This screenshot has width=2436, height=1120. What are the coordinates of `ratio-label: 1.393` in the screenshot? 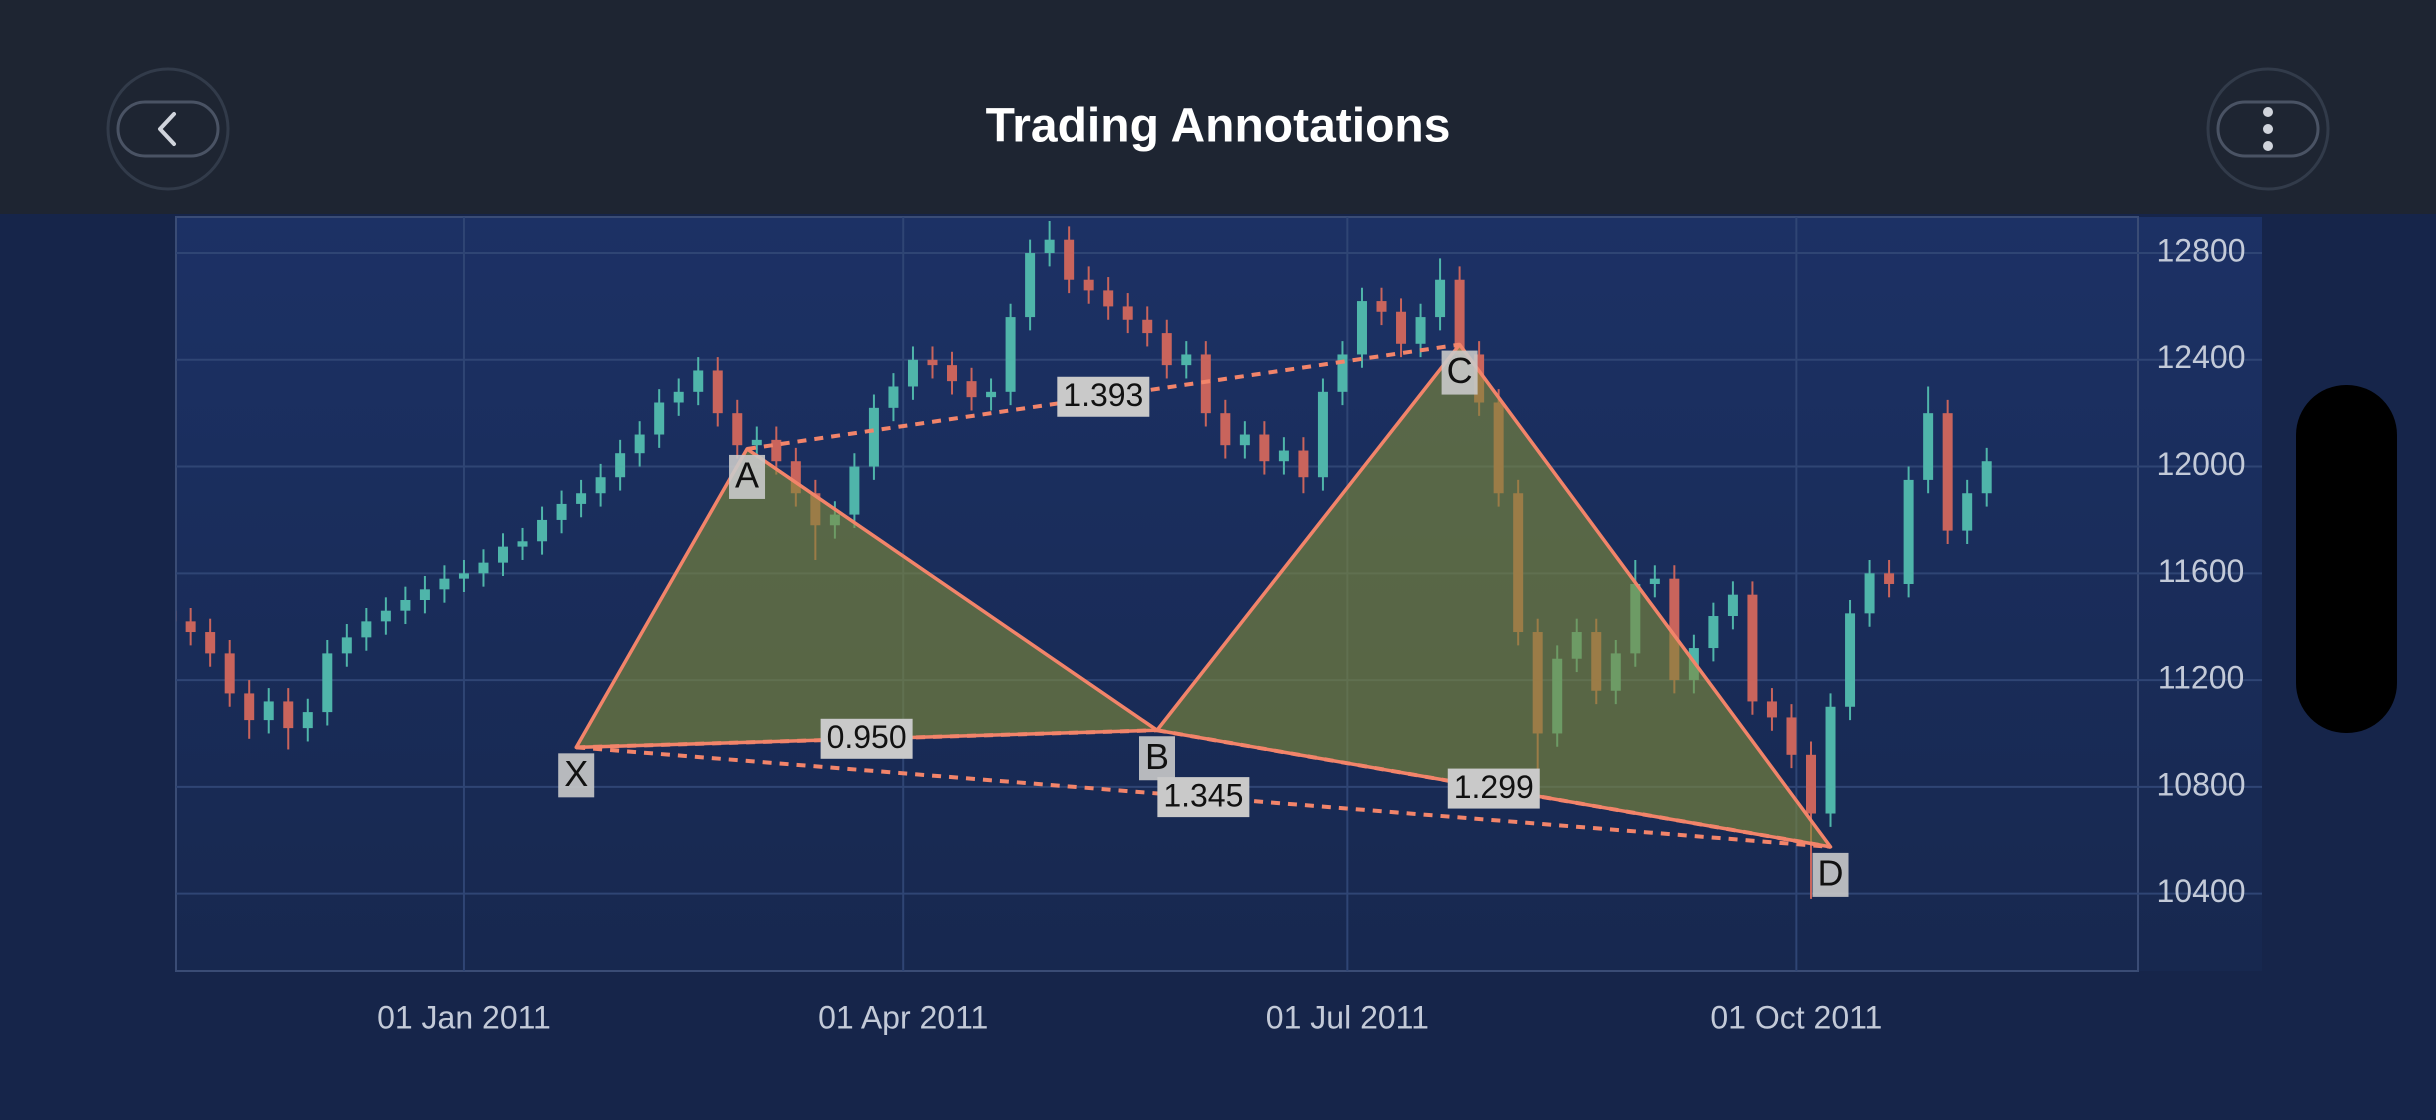 It's located at (1103, 395).